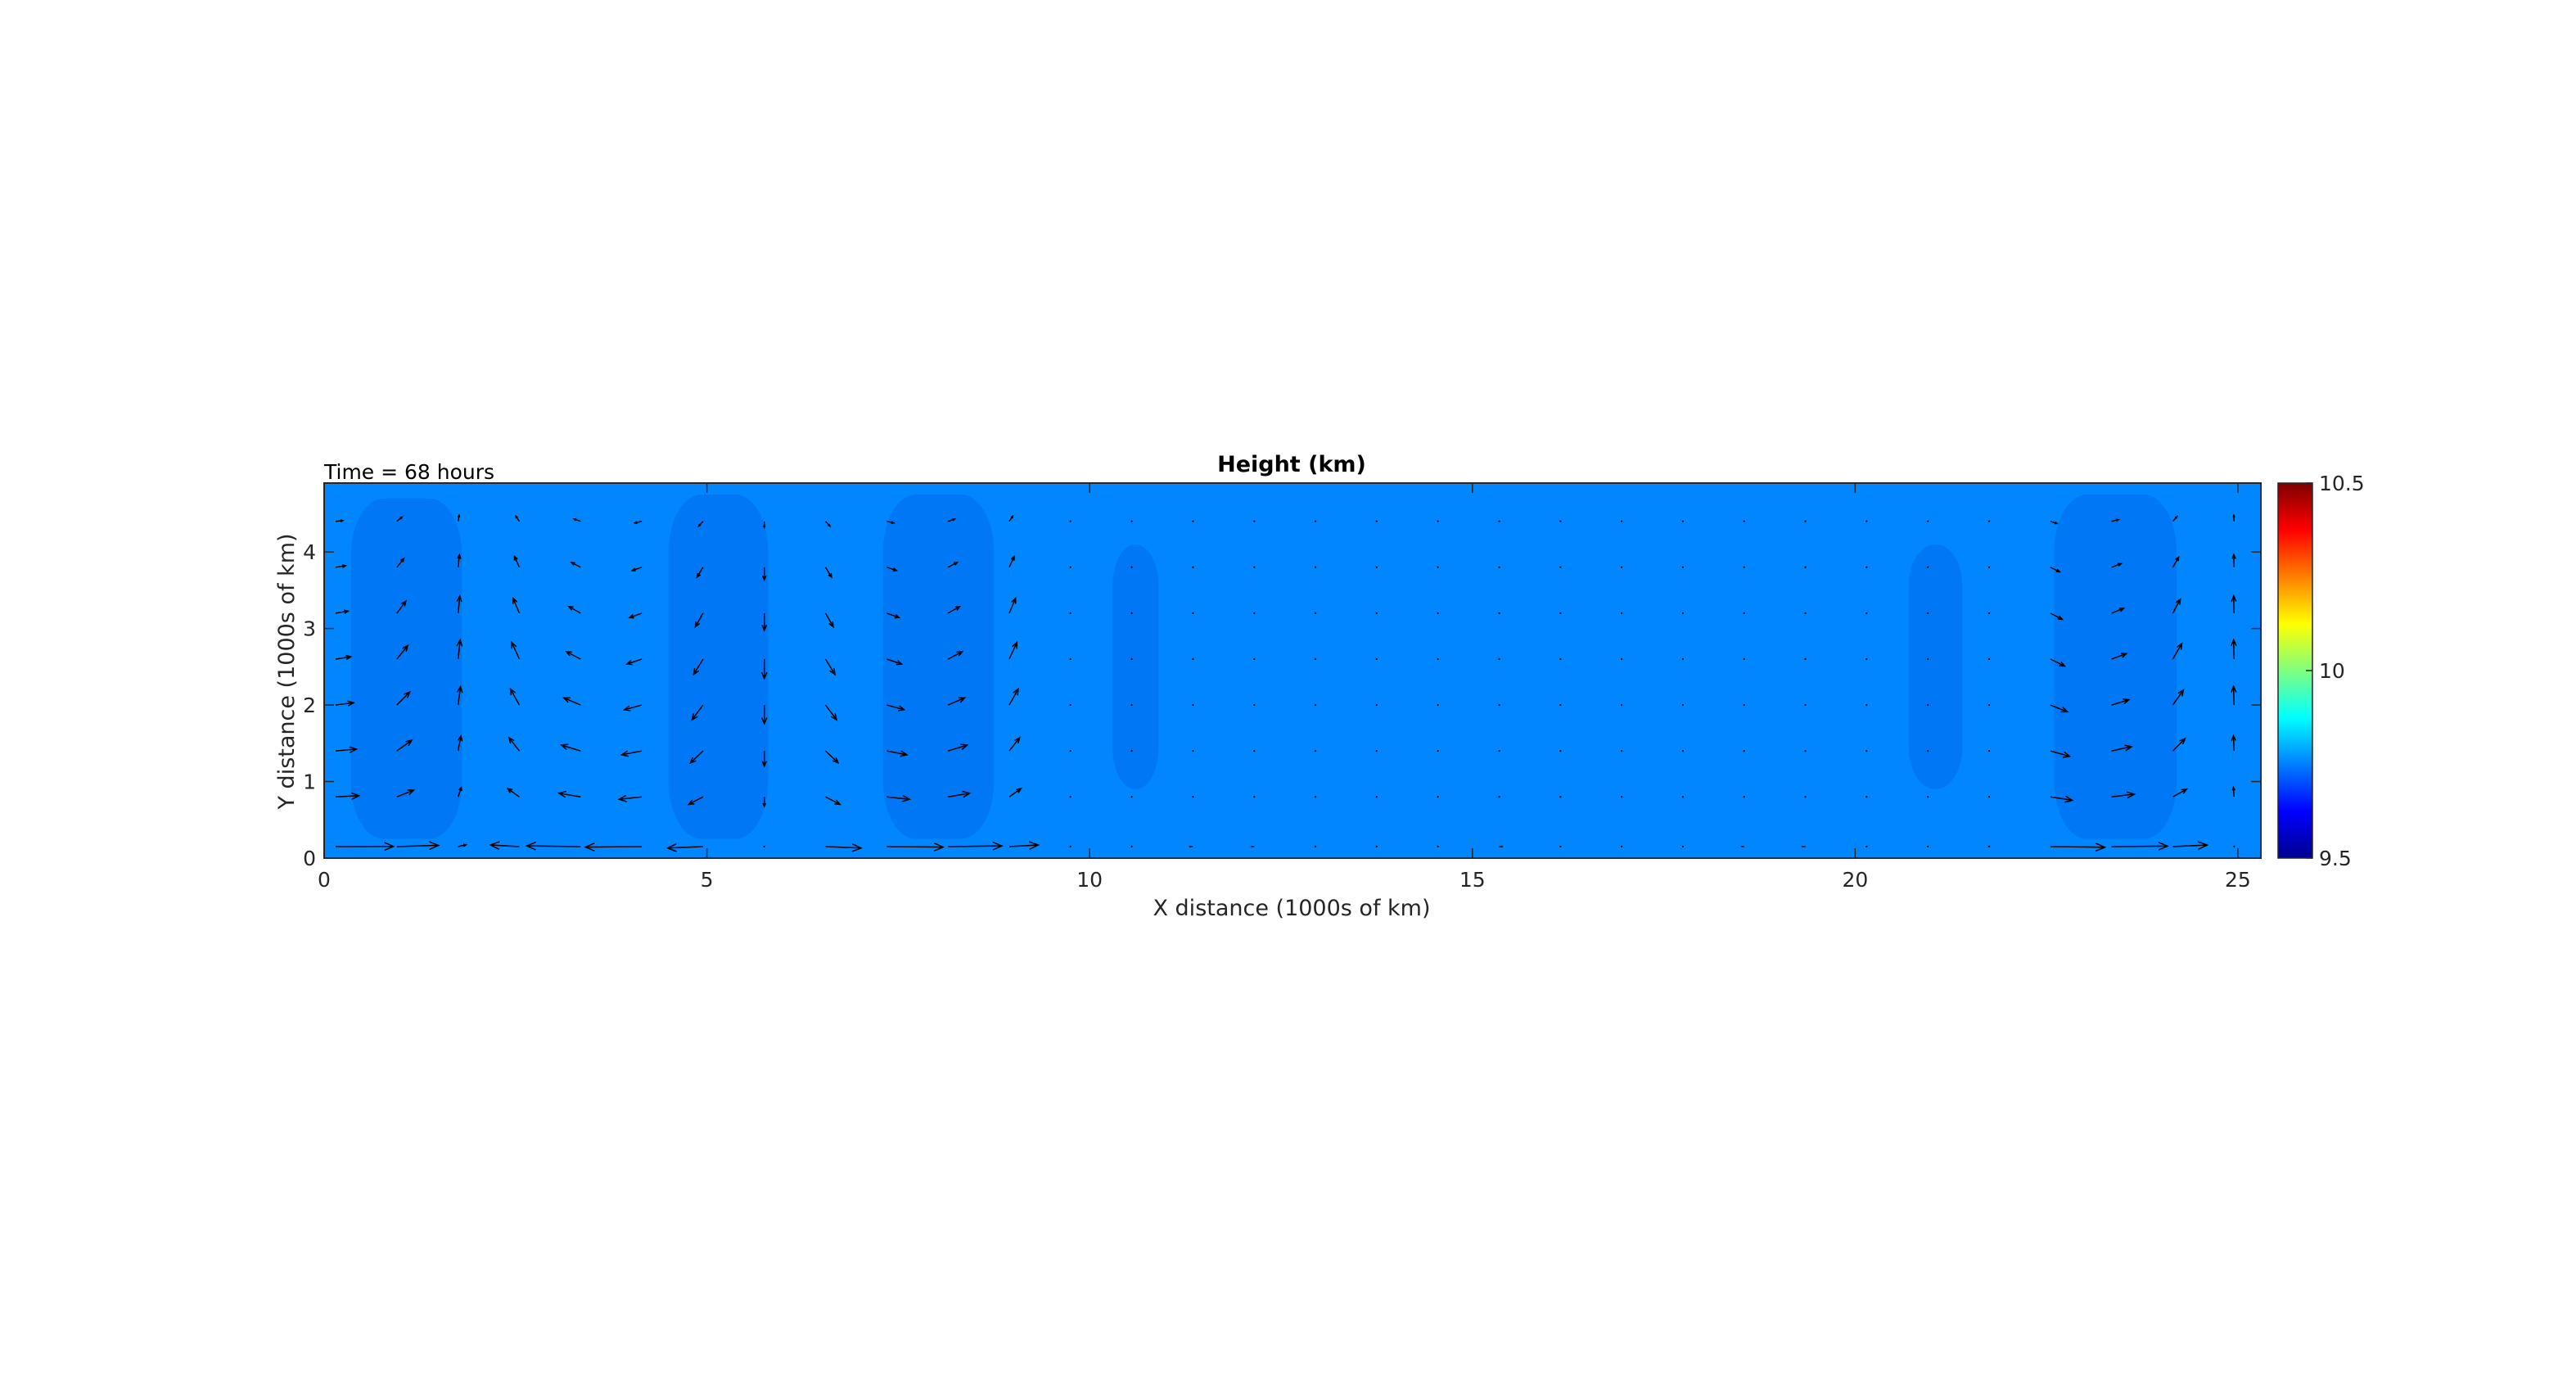 This screenshot has width=2576, height=1387. Describe the element at coordinates (1291, 464) in the screenshot. I see `chart-title: Height (km)` at that location.